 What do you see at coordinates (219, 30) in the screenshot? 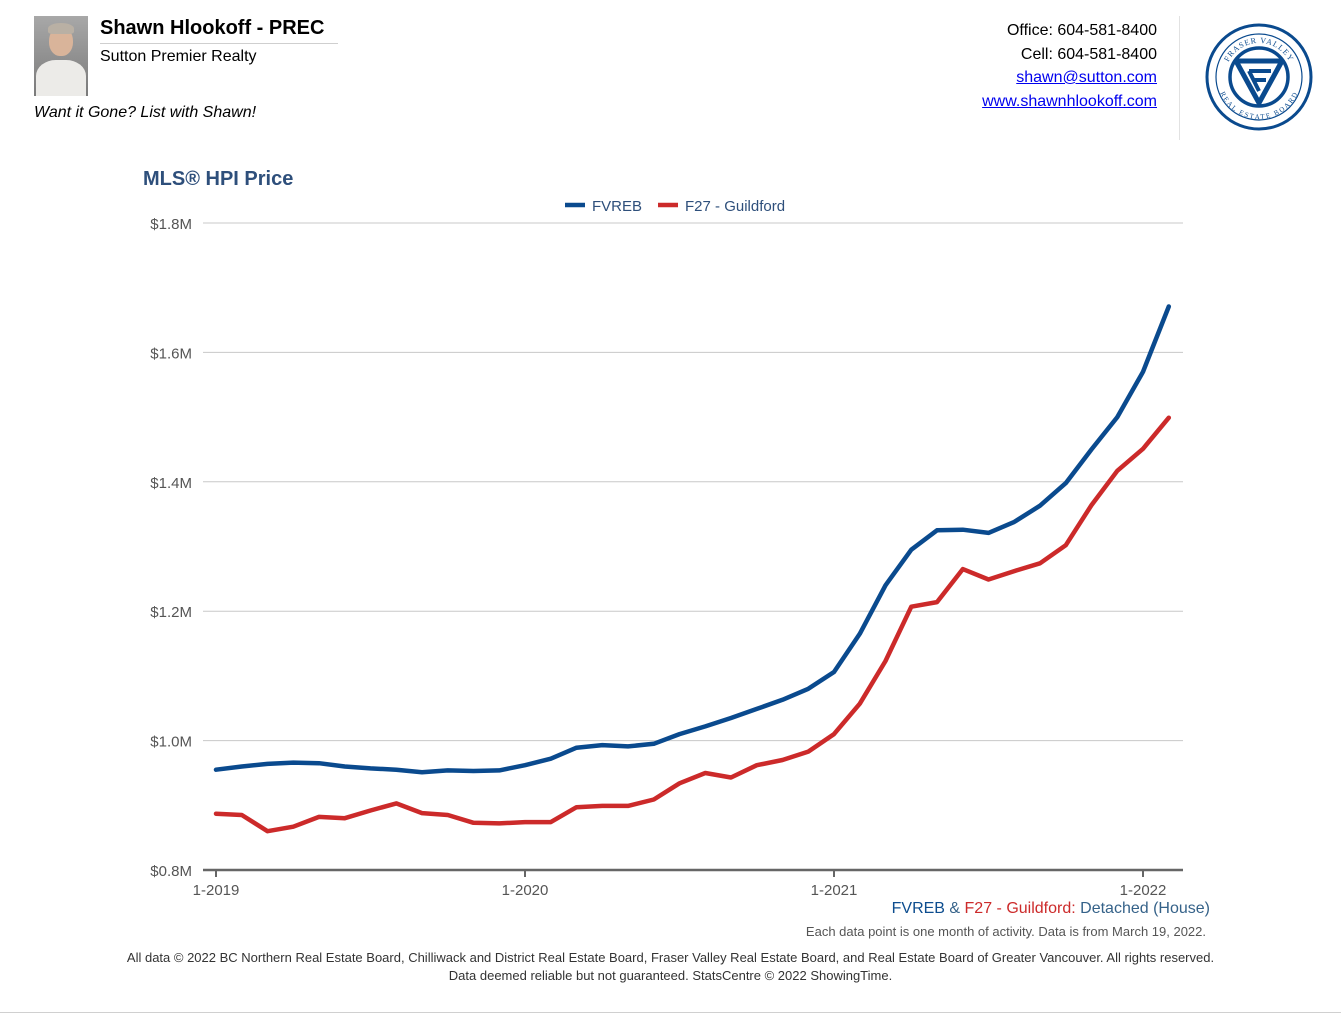
I see `agent-name: Shawn Hlookoff - PREC` at bounding box center [219, 30].